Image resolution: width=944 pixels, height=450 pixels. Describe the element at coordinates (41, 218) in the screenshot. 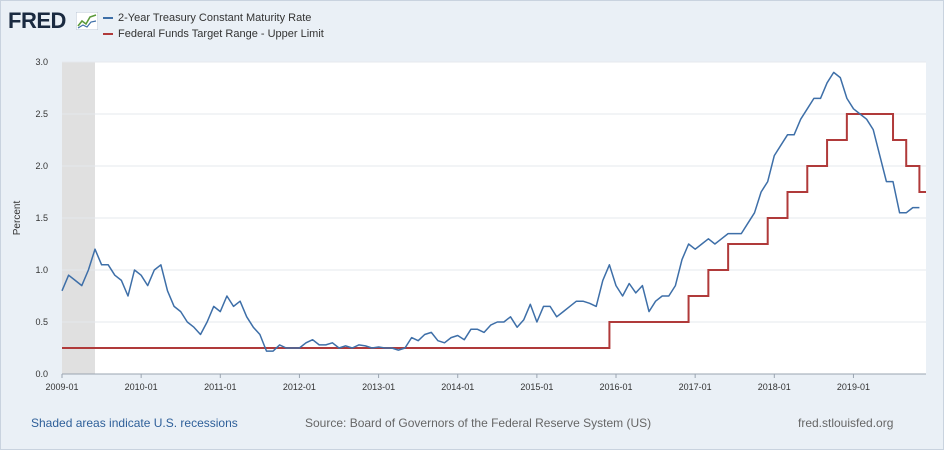

I see `y-tick-label: 1.5` at that location.